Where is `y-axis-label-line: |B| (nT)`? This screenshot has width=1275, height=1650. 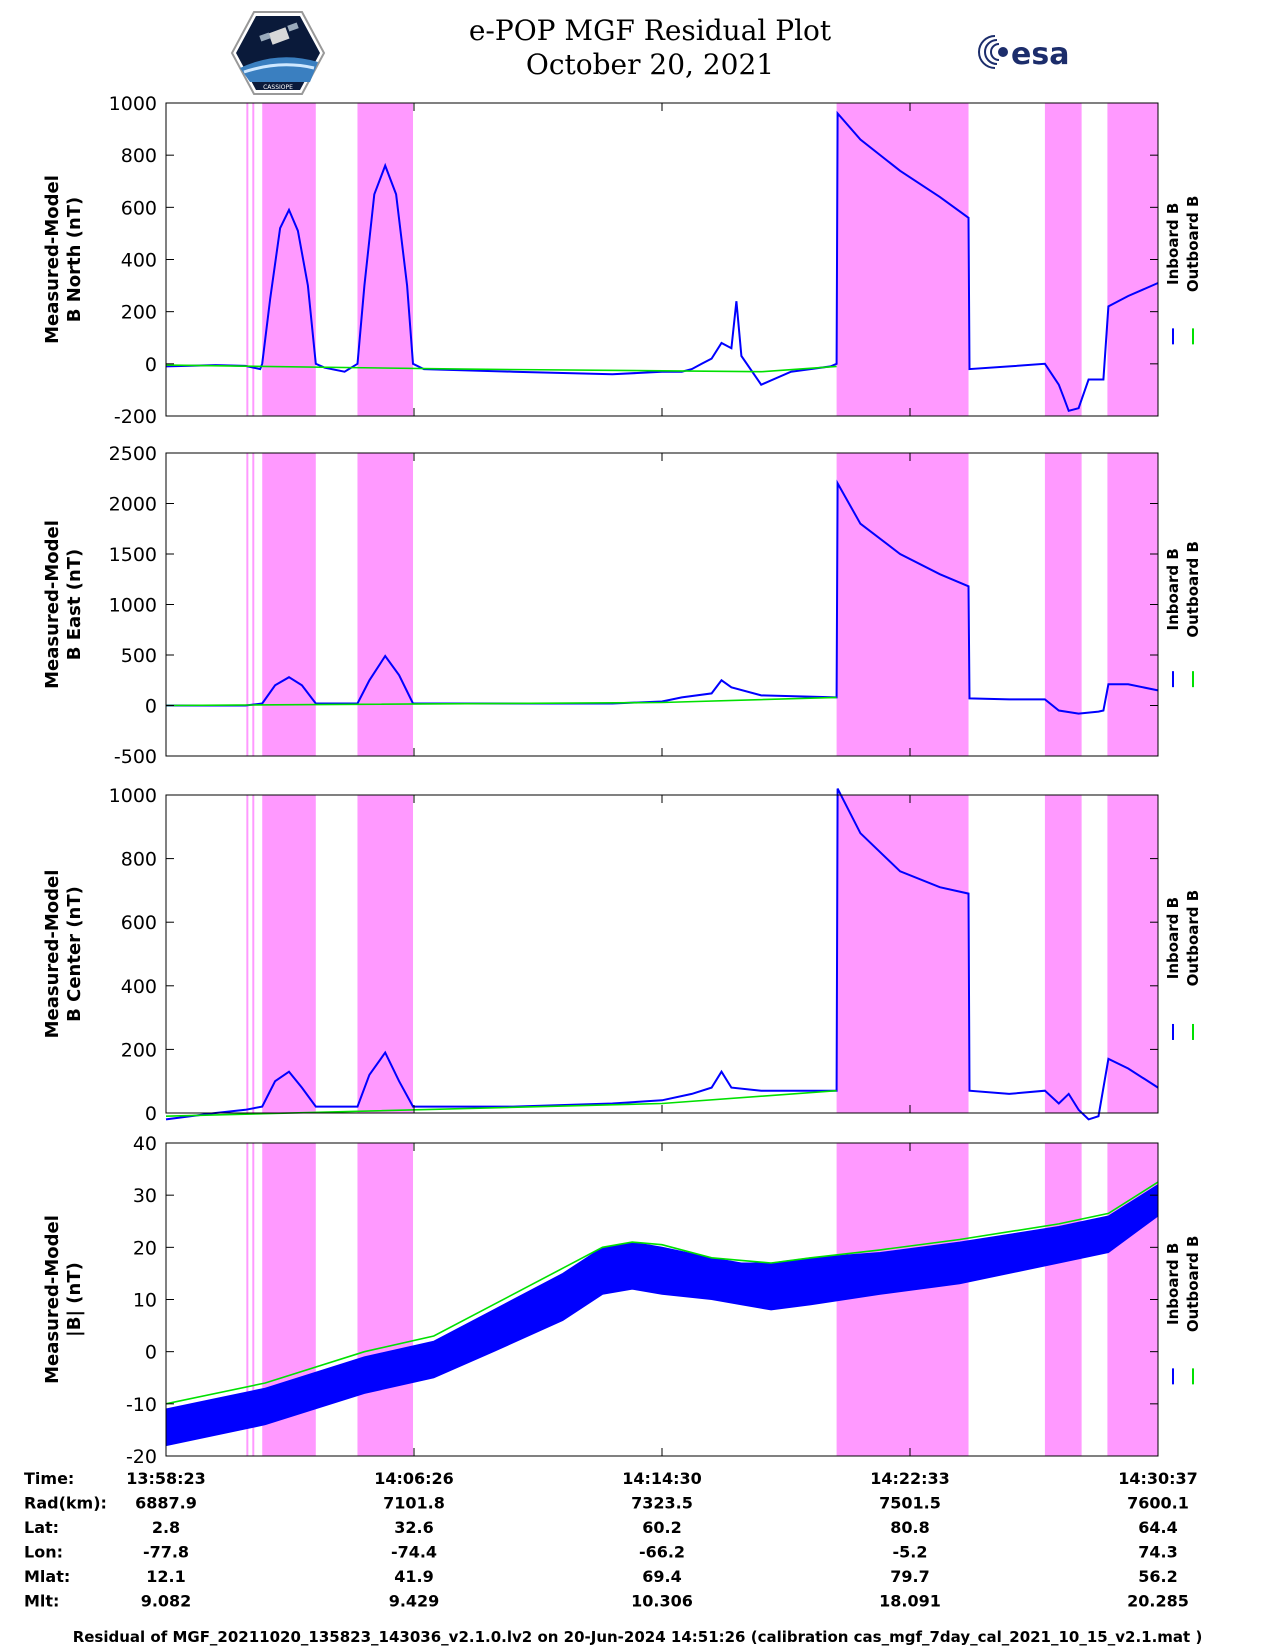 y-axis-label-line: |B| (nT) is located at coordinates (74, 1299).